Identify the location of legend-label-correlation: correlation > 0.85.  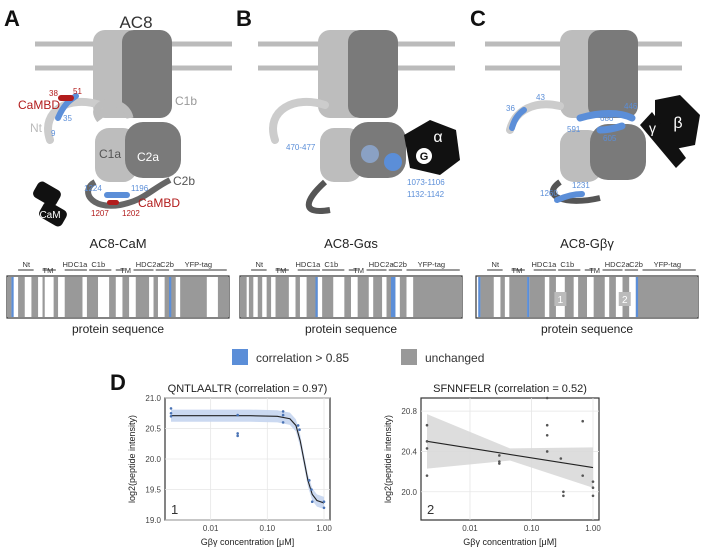
(302, 358).